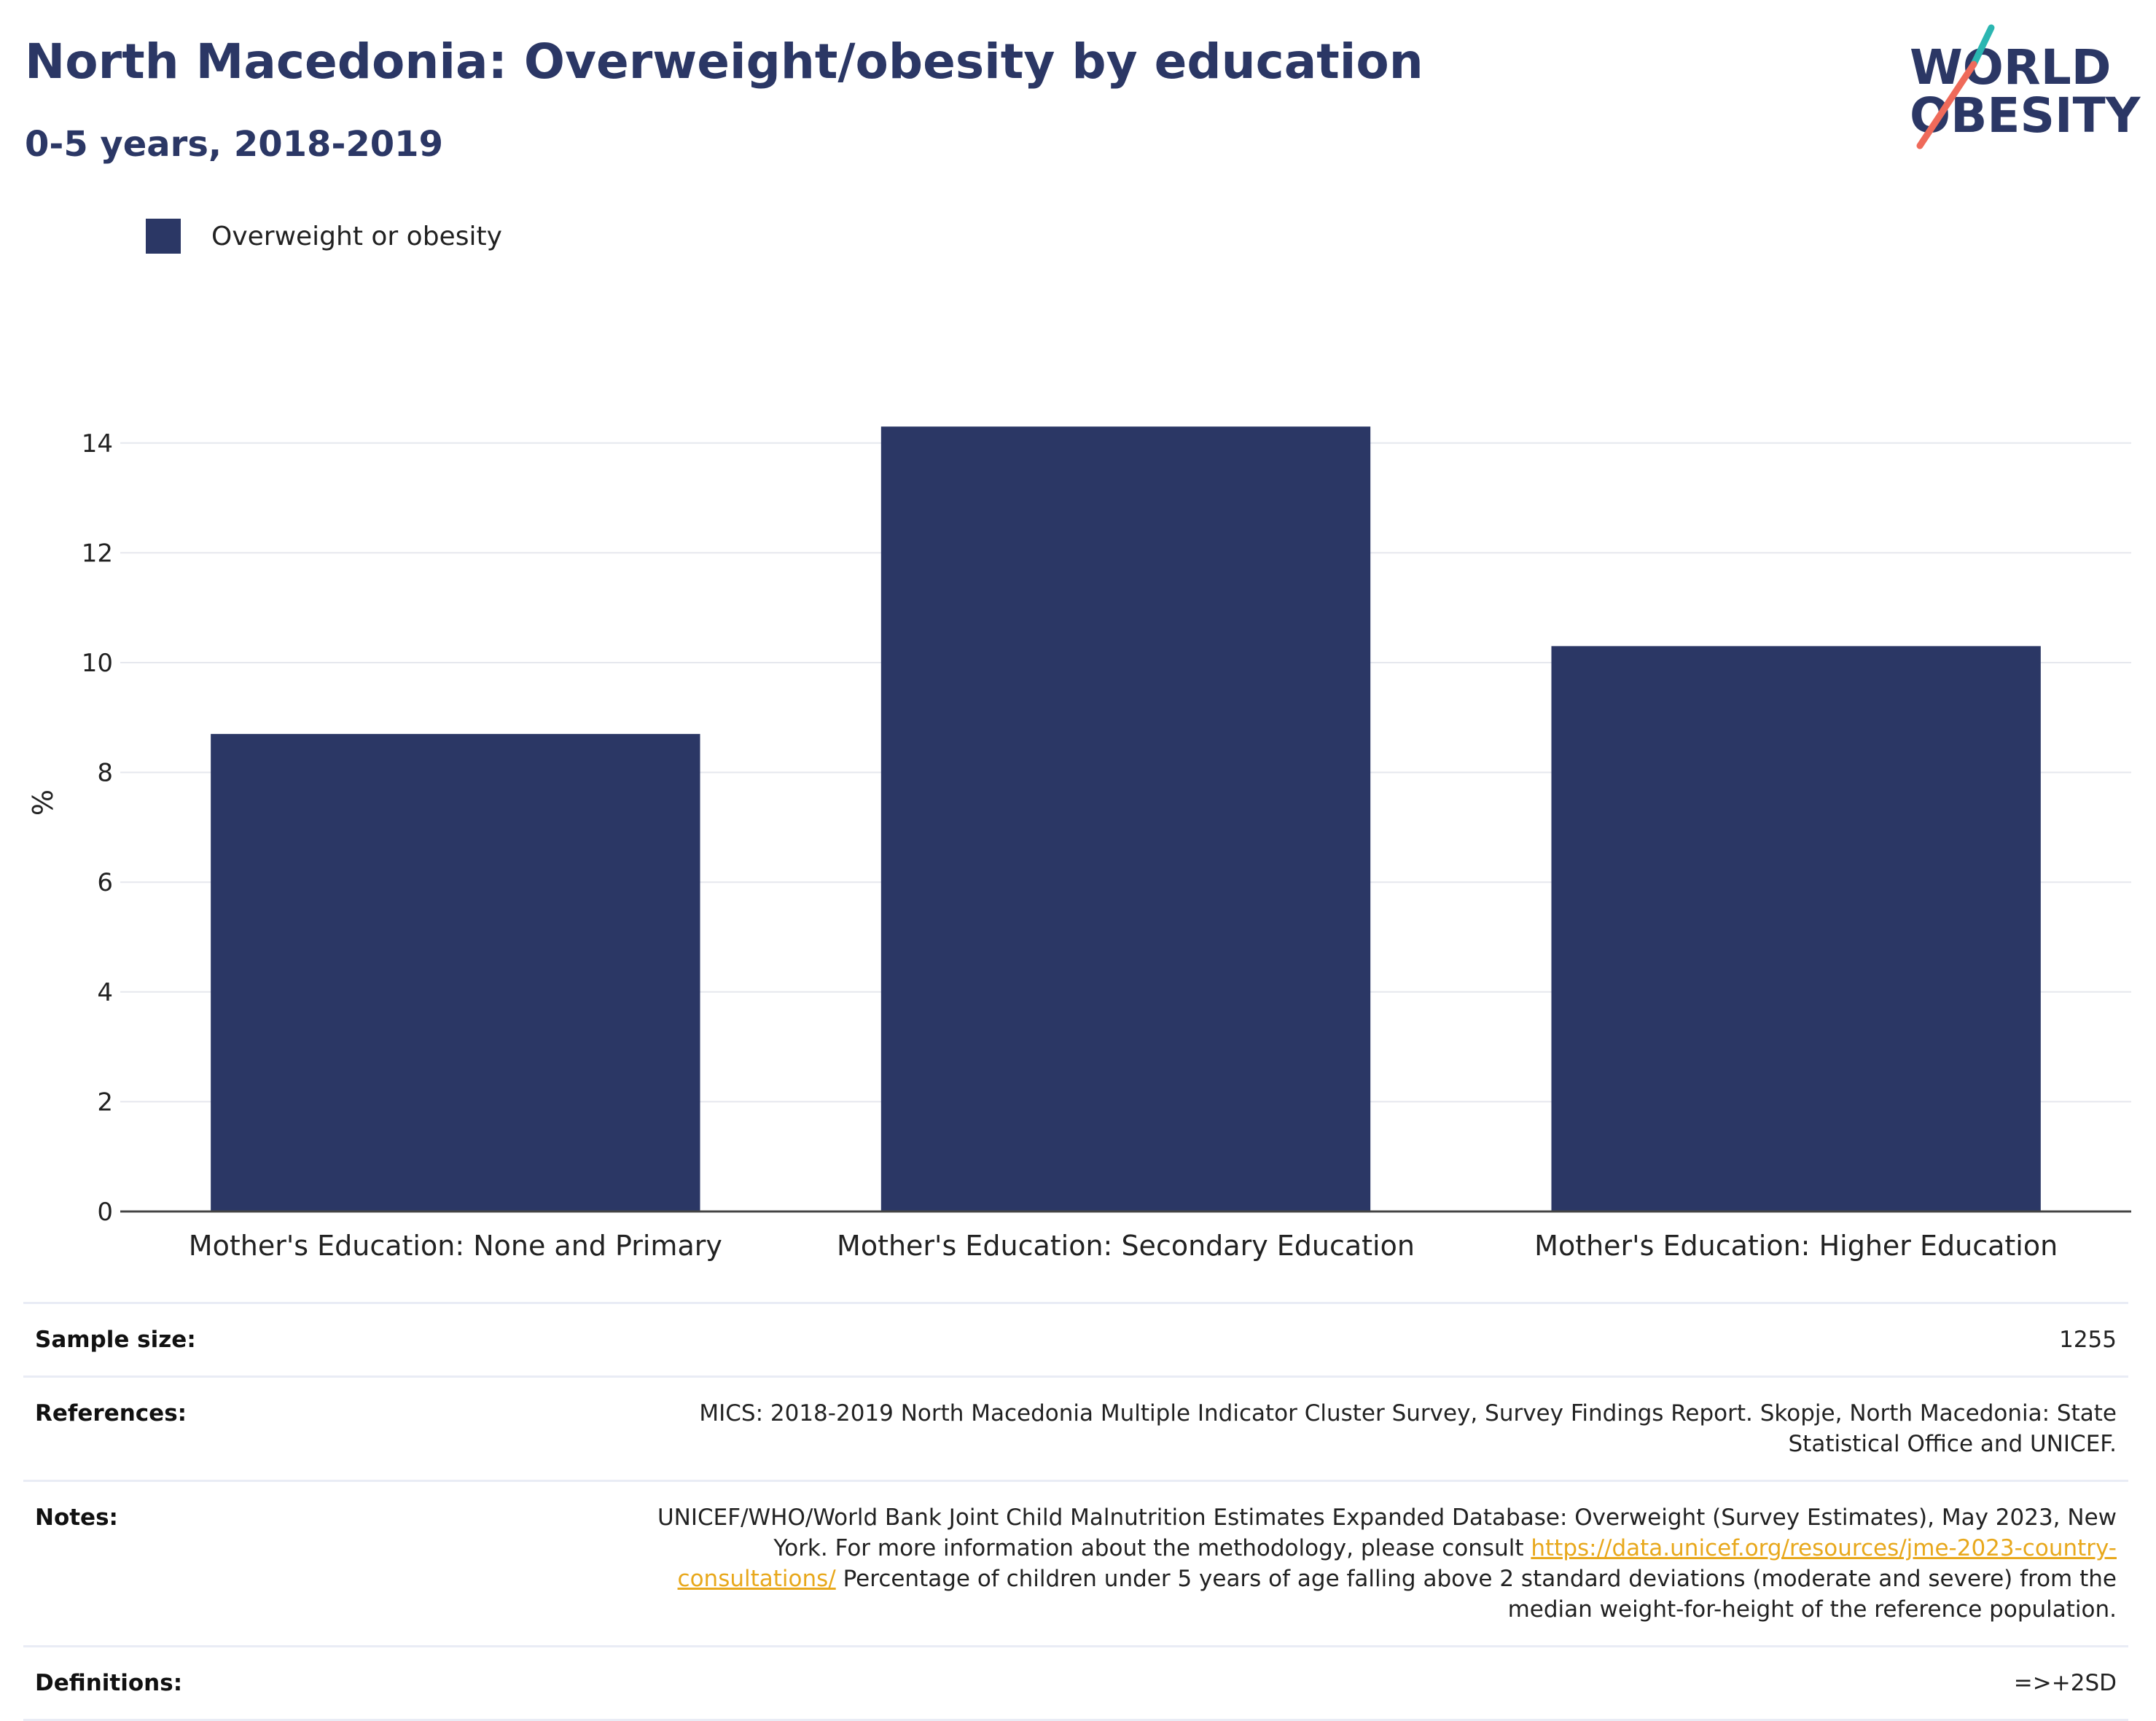 The height and width of the screenshot is (1721, 2156). Describe the element at coordinates (116, 1340) in the screenshot. I see `sample-size-label: Sample size:` at that location.